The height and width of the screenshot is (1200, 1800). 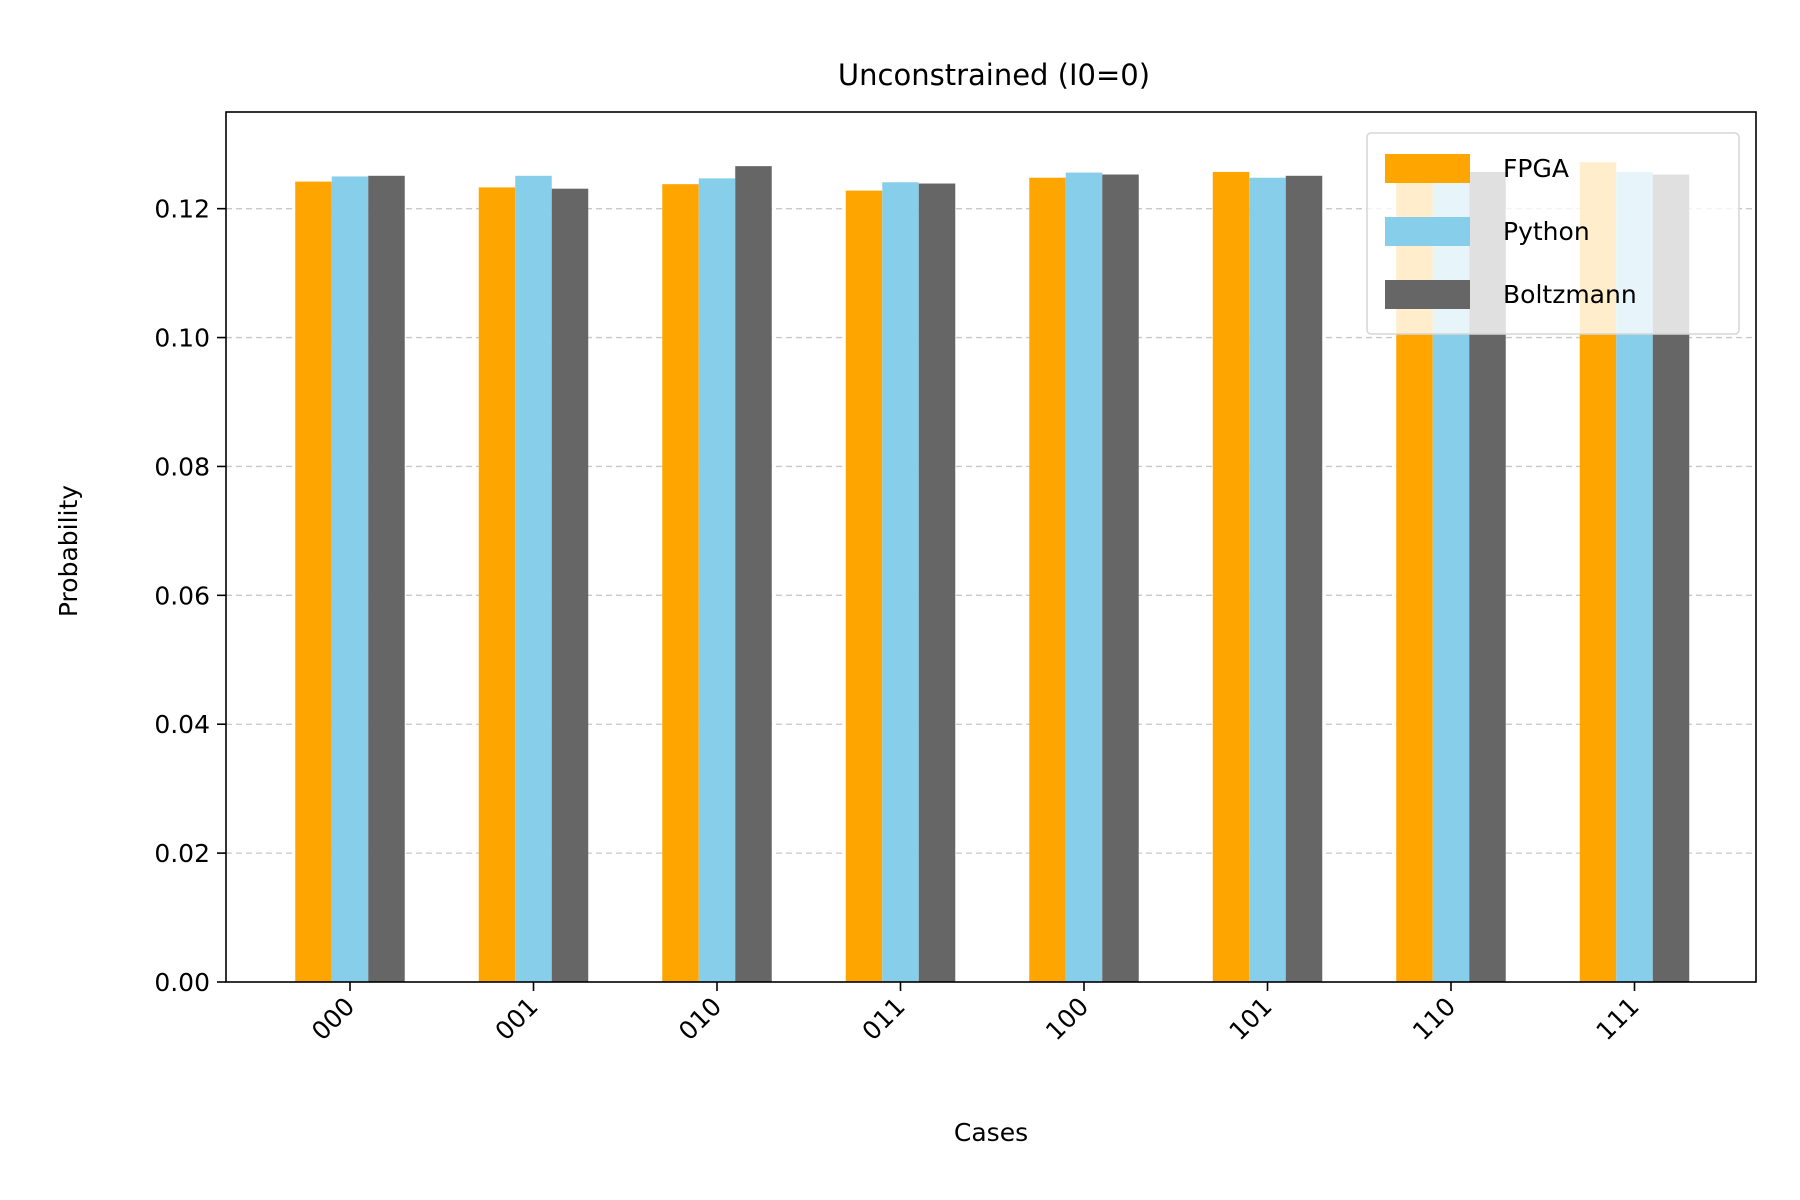 What do you see at coordinates (1427, 168) in the screenshot?
I see `legend-swatch-fpga` at bounding box center [1427, 168].